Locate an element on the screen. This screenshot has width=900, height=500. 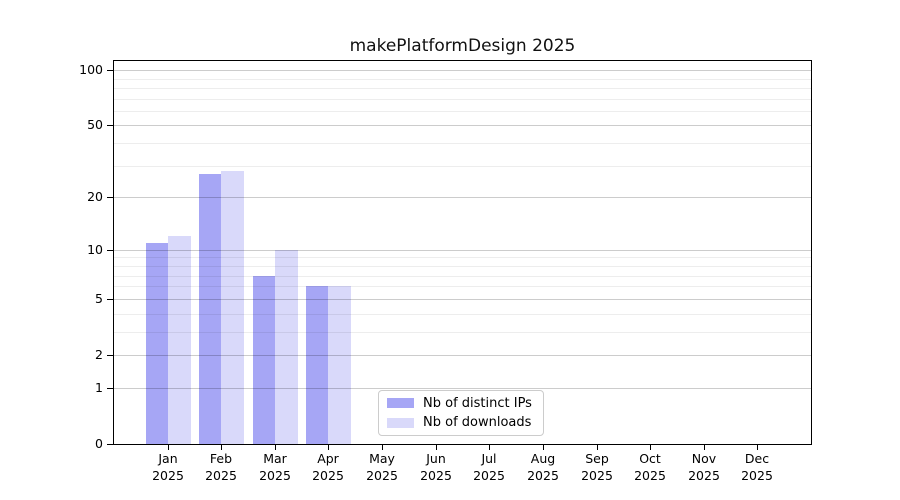
x-tick-label-jun: Jun 2025 is located at coordinates (436, 467).